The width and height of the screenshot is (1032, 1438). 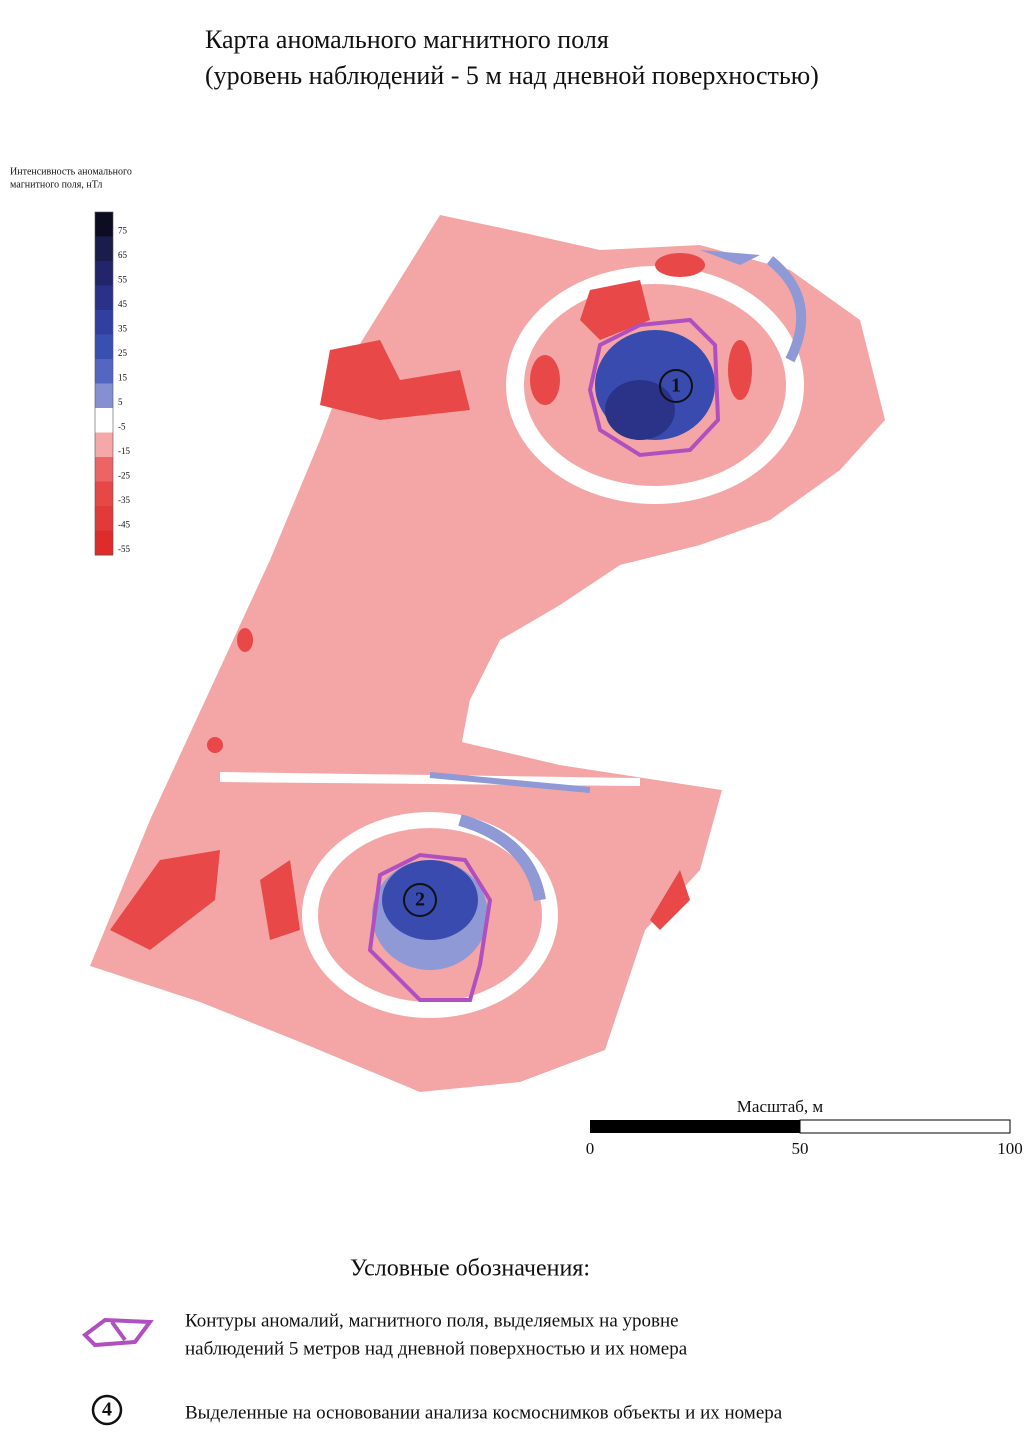 What do you see at coordinates (470, 1269) in the screenshot?
I see `legend-title: Условные обозначения:` at bounding box center [470, 1269].